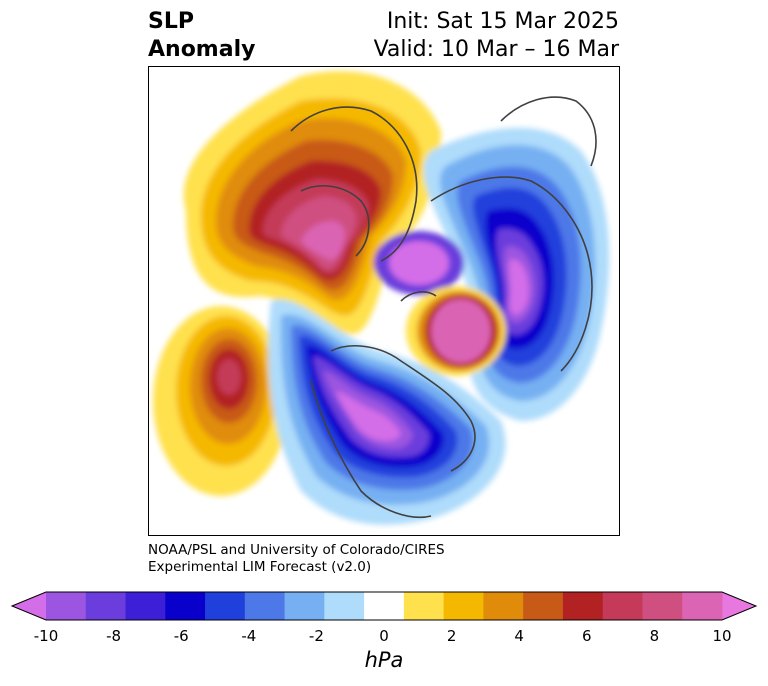 The height and width of the screenshot is (686, 768). I want to click on colorbar-extend-low, so click(29, 606).